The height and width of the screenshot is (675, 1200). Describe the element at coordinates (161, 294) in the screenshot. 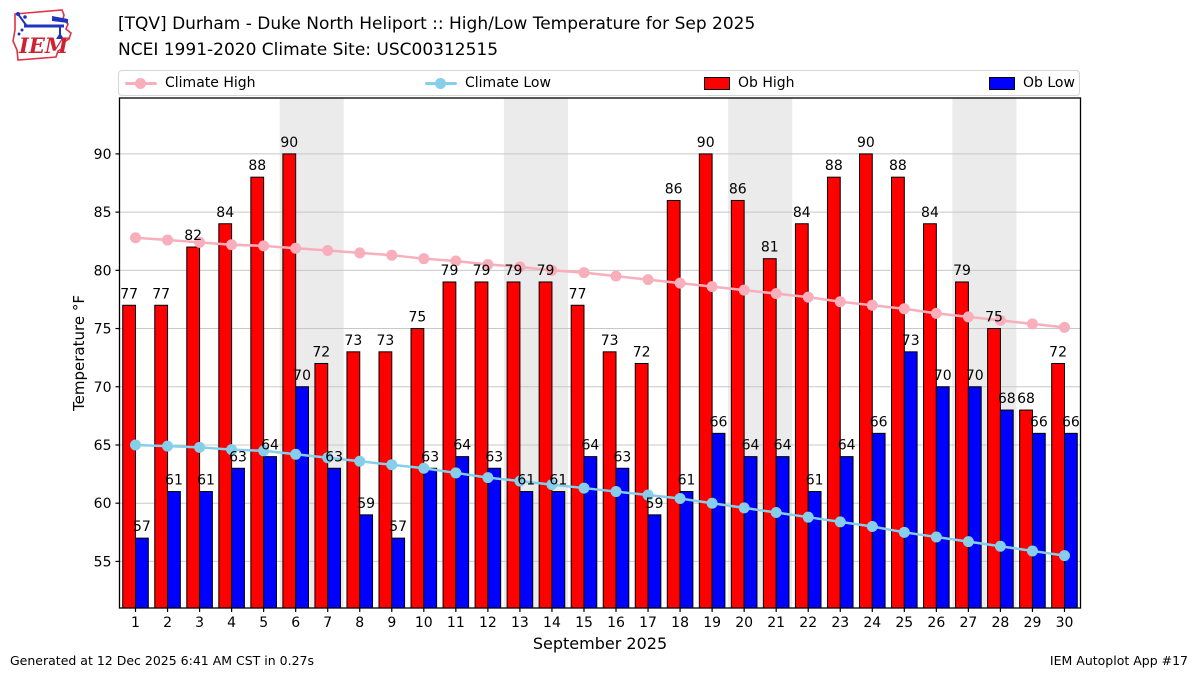

I see `ob-high-value-label: 77` at that location.